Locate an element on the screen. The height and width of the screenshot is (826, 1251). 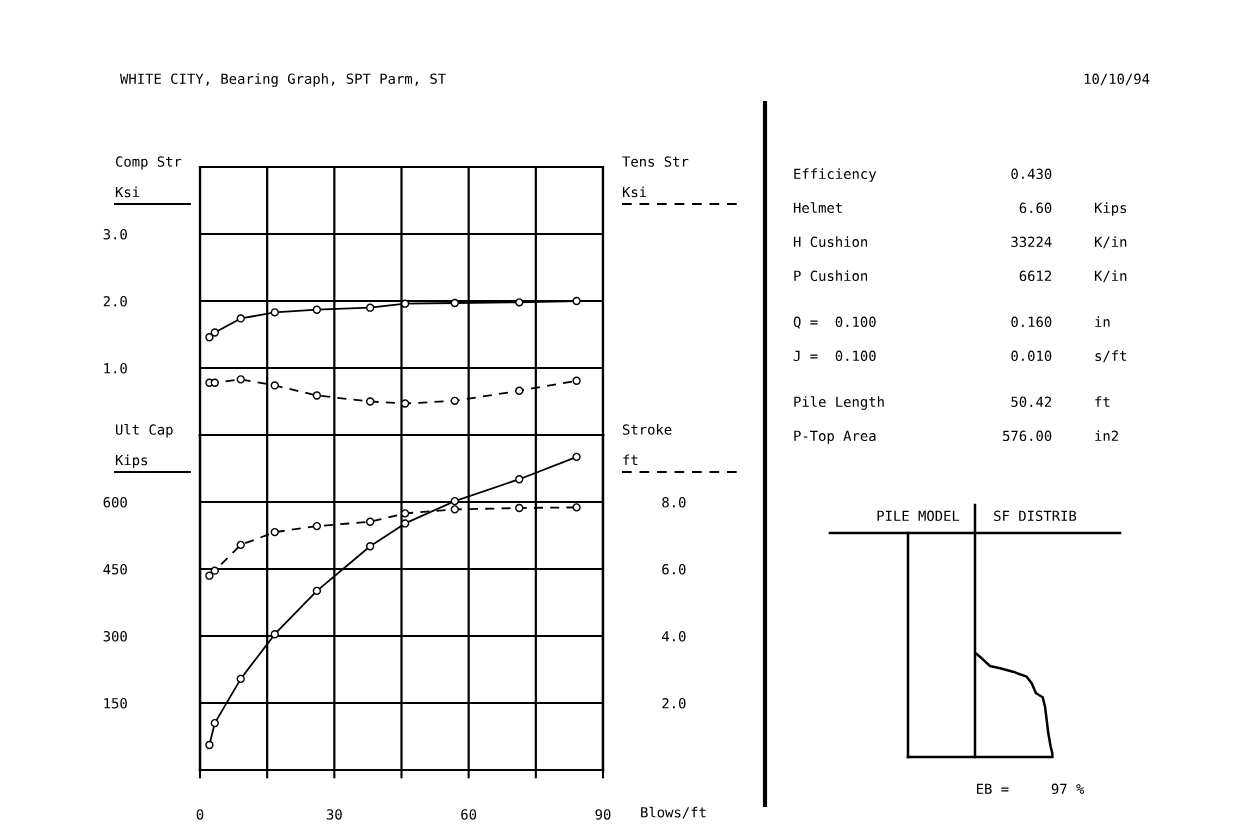
text: EB = 97 % is located at coordinates (1030, 789).